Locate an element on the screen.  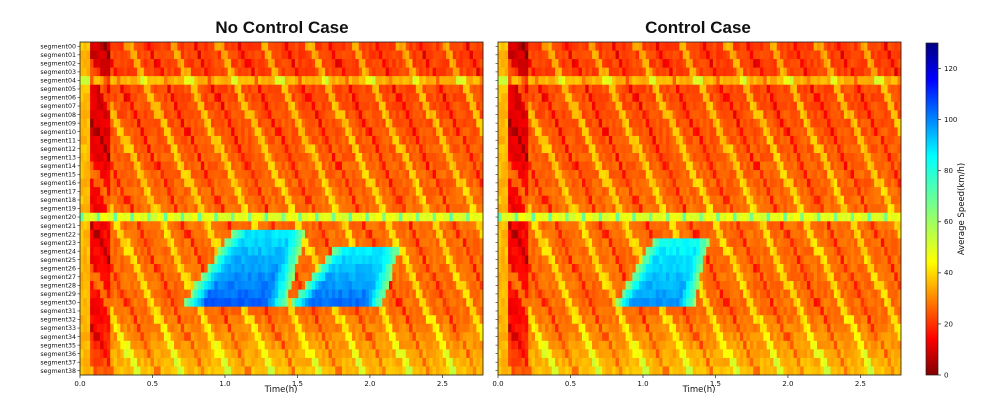
y-tick-label: segment14 is located at coordinates (58, 166).